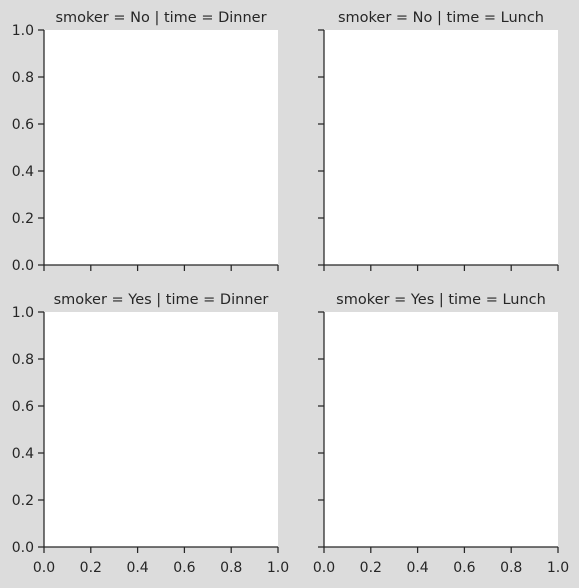  I want to click on facet-title: smoker = Yes | time = Dinner, so click(161, 300).